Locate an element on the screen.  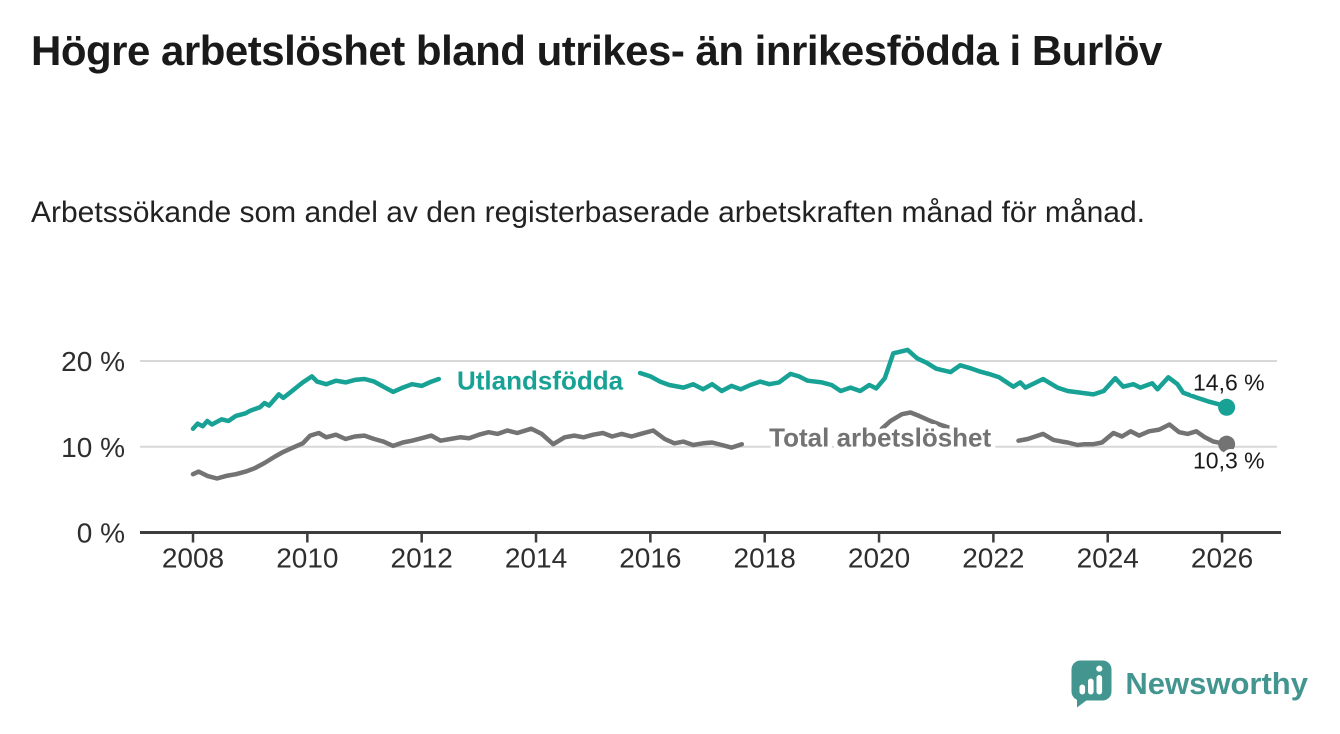
x-axis-label-2008: 2008 is located at coordinates (193, 558).